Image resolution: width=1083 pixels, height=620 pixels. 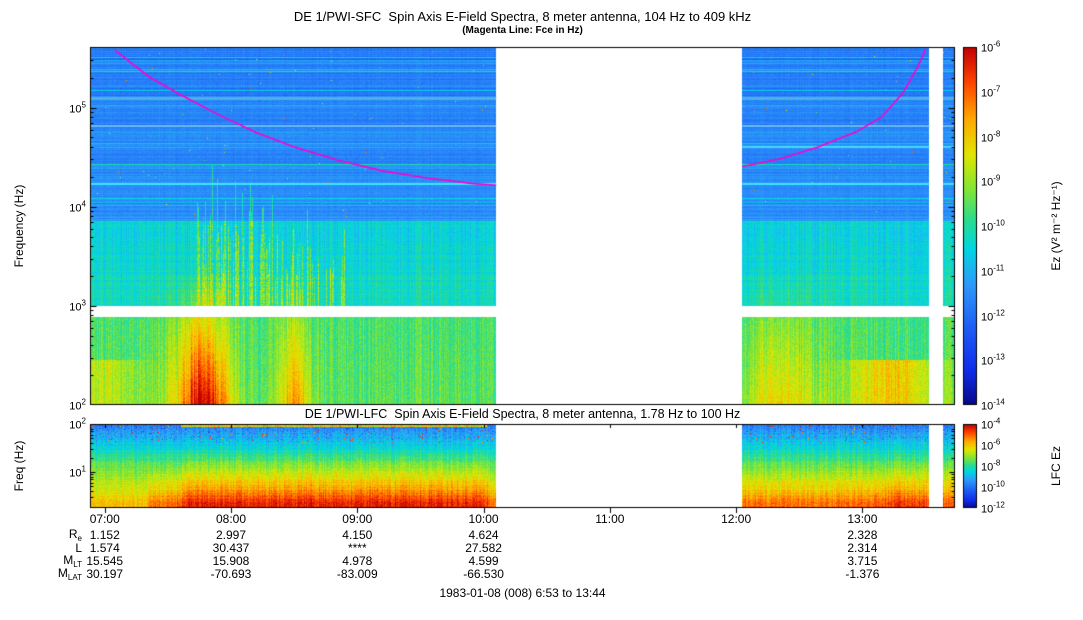 What do you see at coordinates (357, 561) in the screenshot?
I see `ephemeris-value: 4.978` at bounding box center [357, 561].